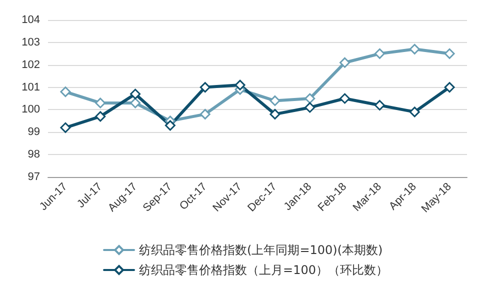 The height and width of the screenshot is (295, 491). Describe the element at coordinates (34, 154) in the screenshot. I see `y-tick-label: 98` at that location.